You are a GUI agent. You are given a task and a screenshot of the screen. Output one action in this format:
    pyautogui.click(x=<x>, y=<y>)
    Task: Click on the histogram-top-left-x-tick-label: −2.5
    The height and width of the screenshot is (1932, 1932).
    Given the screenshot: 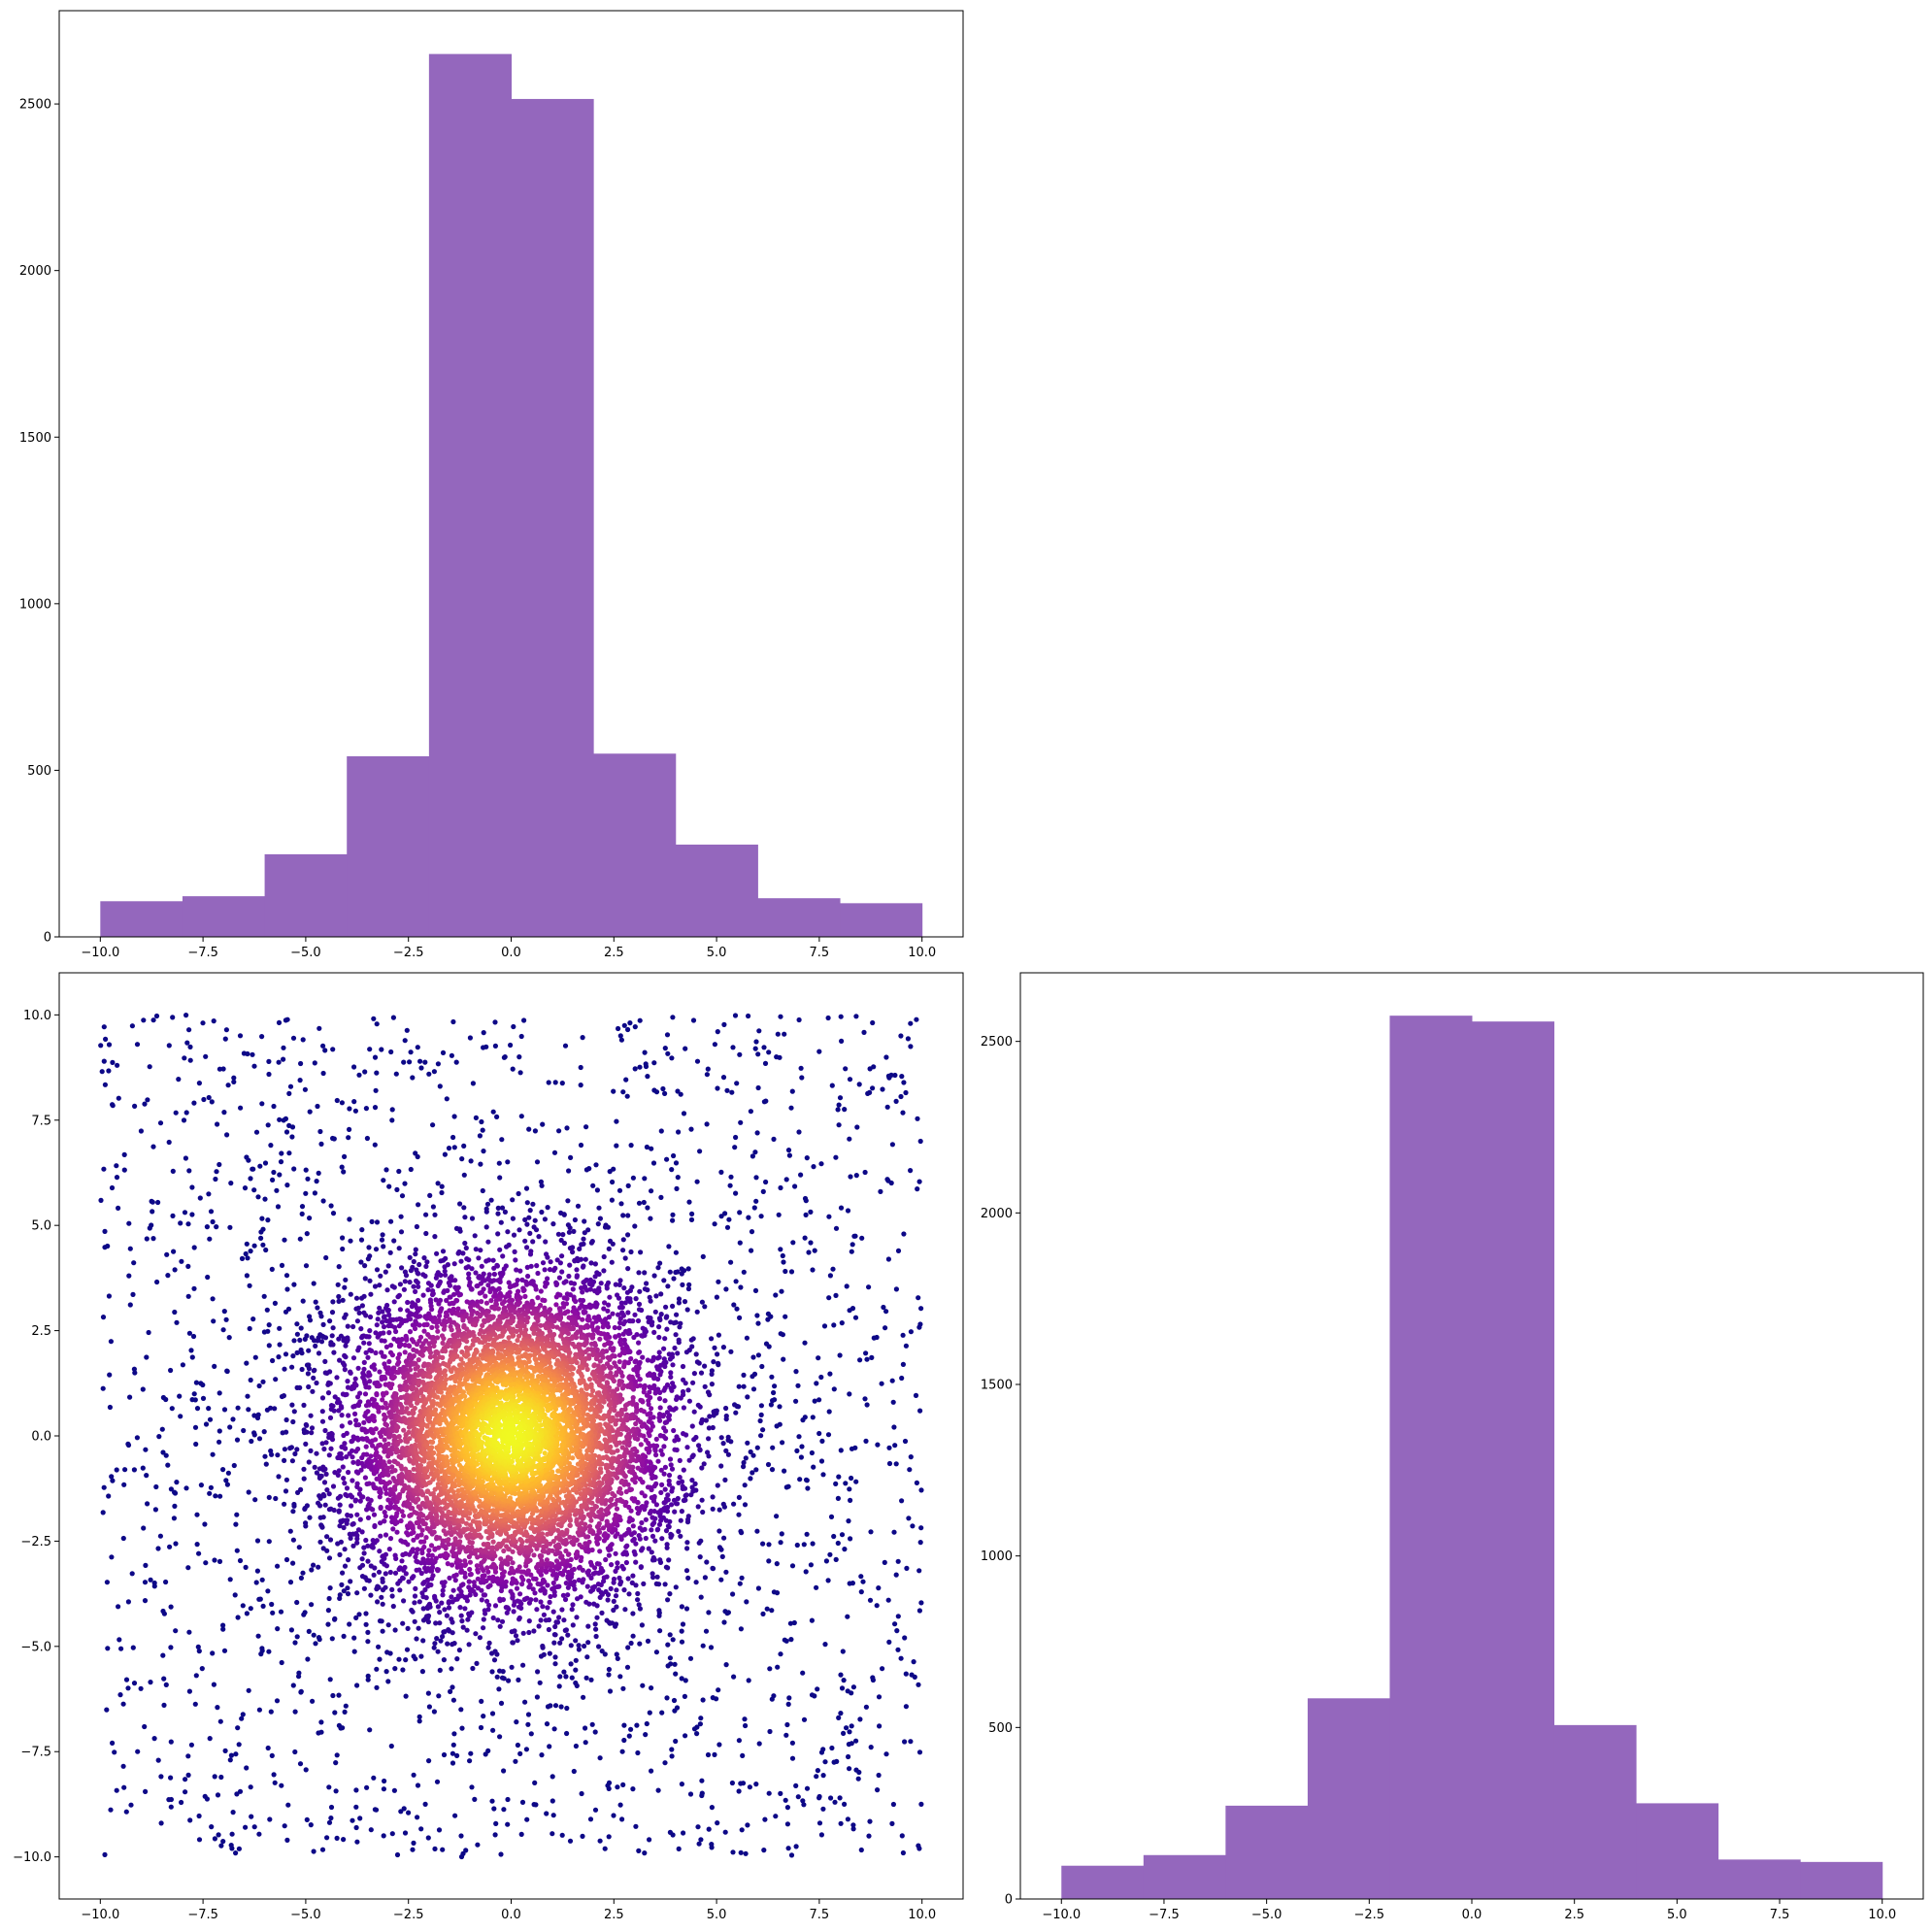 What is the action you would take?
    pyautogui.click(x=409, y=953)
    